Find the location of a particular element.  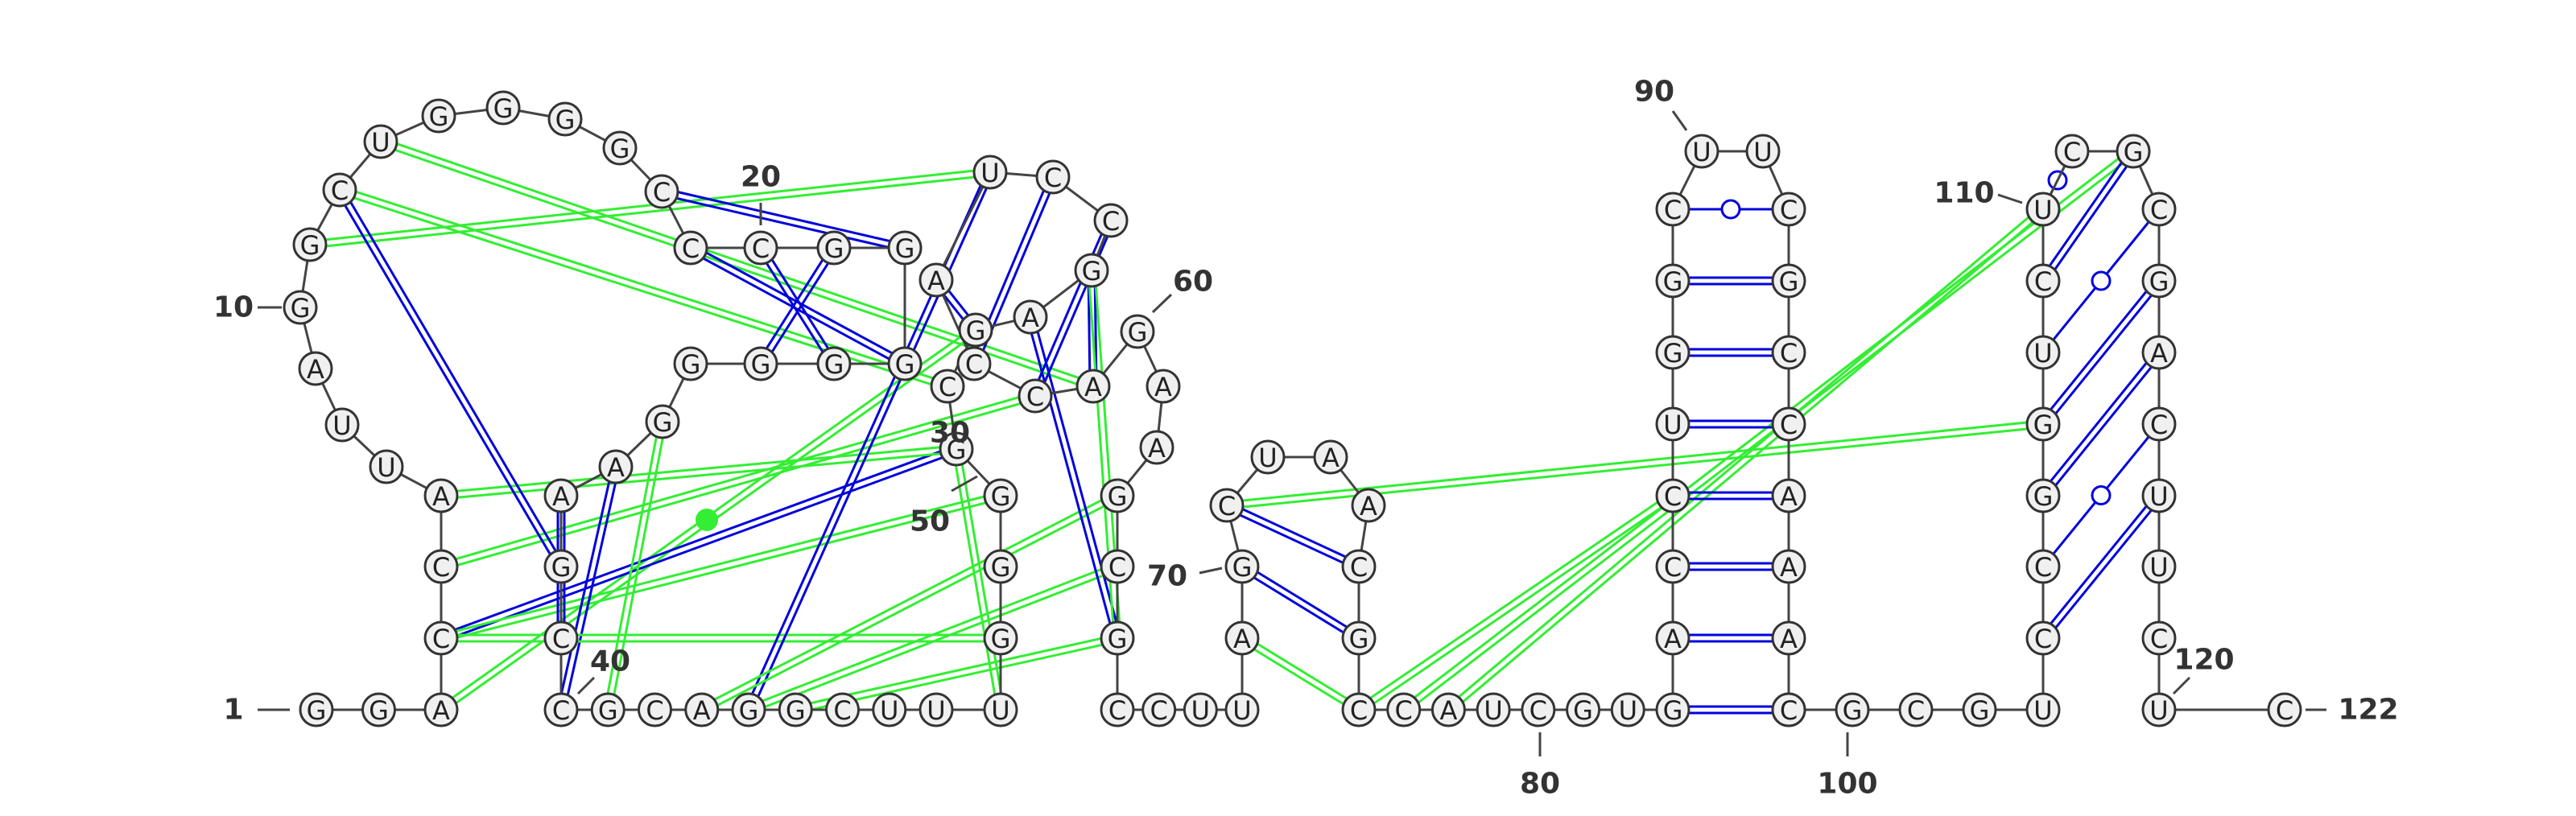

nucleotide-20: C is located at coordinates (760, 248).